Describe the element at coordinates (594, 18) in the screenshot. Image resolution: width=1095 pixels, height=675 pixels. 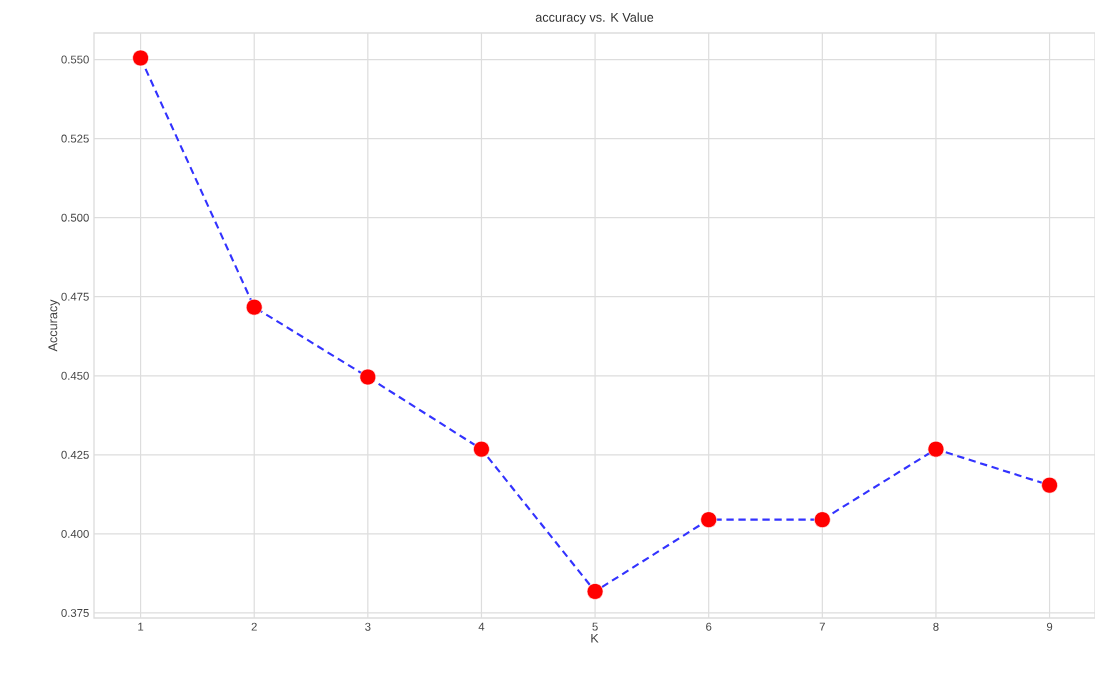
I see `chart-title: accuracy vs. K Value` at that location.